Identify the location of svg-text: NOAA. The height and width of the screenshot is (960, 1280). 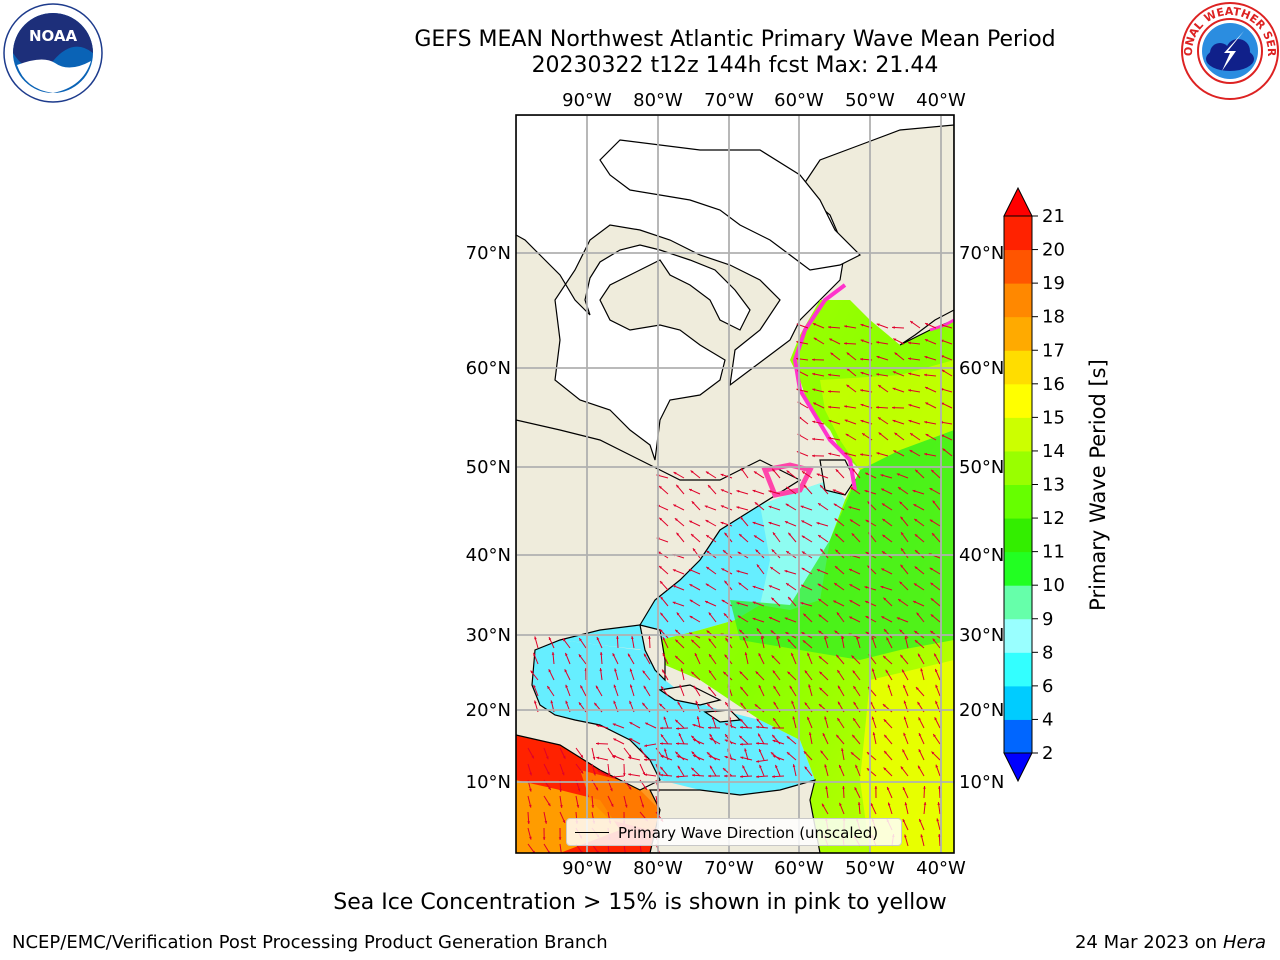
(53, 36).